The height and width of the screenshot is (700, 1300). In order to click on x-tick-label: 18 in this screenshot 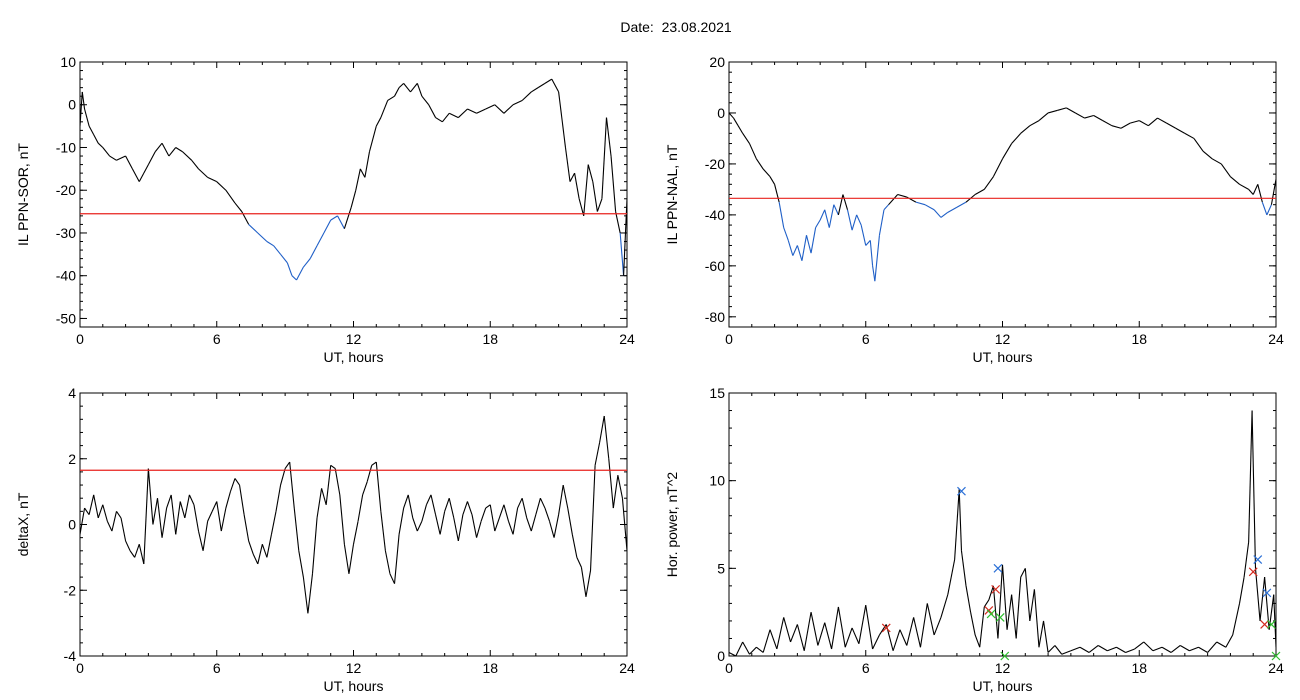, I will do `click(490, 668)`.